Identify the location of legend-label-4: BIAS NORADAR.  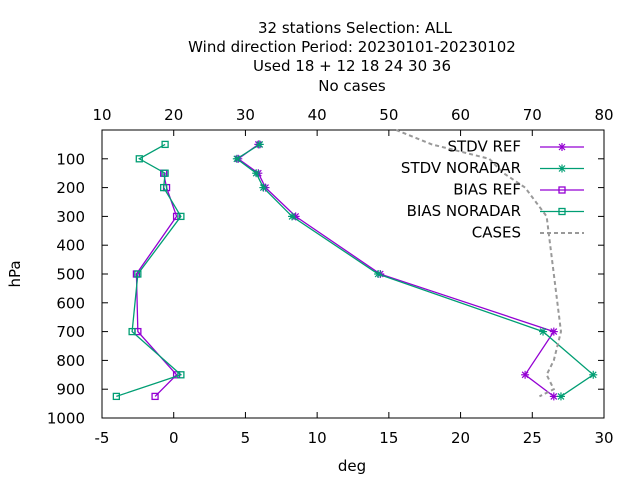
(464, 211).